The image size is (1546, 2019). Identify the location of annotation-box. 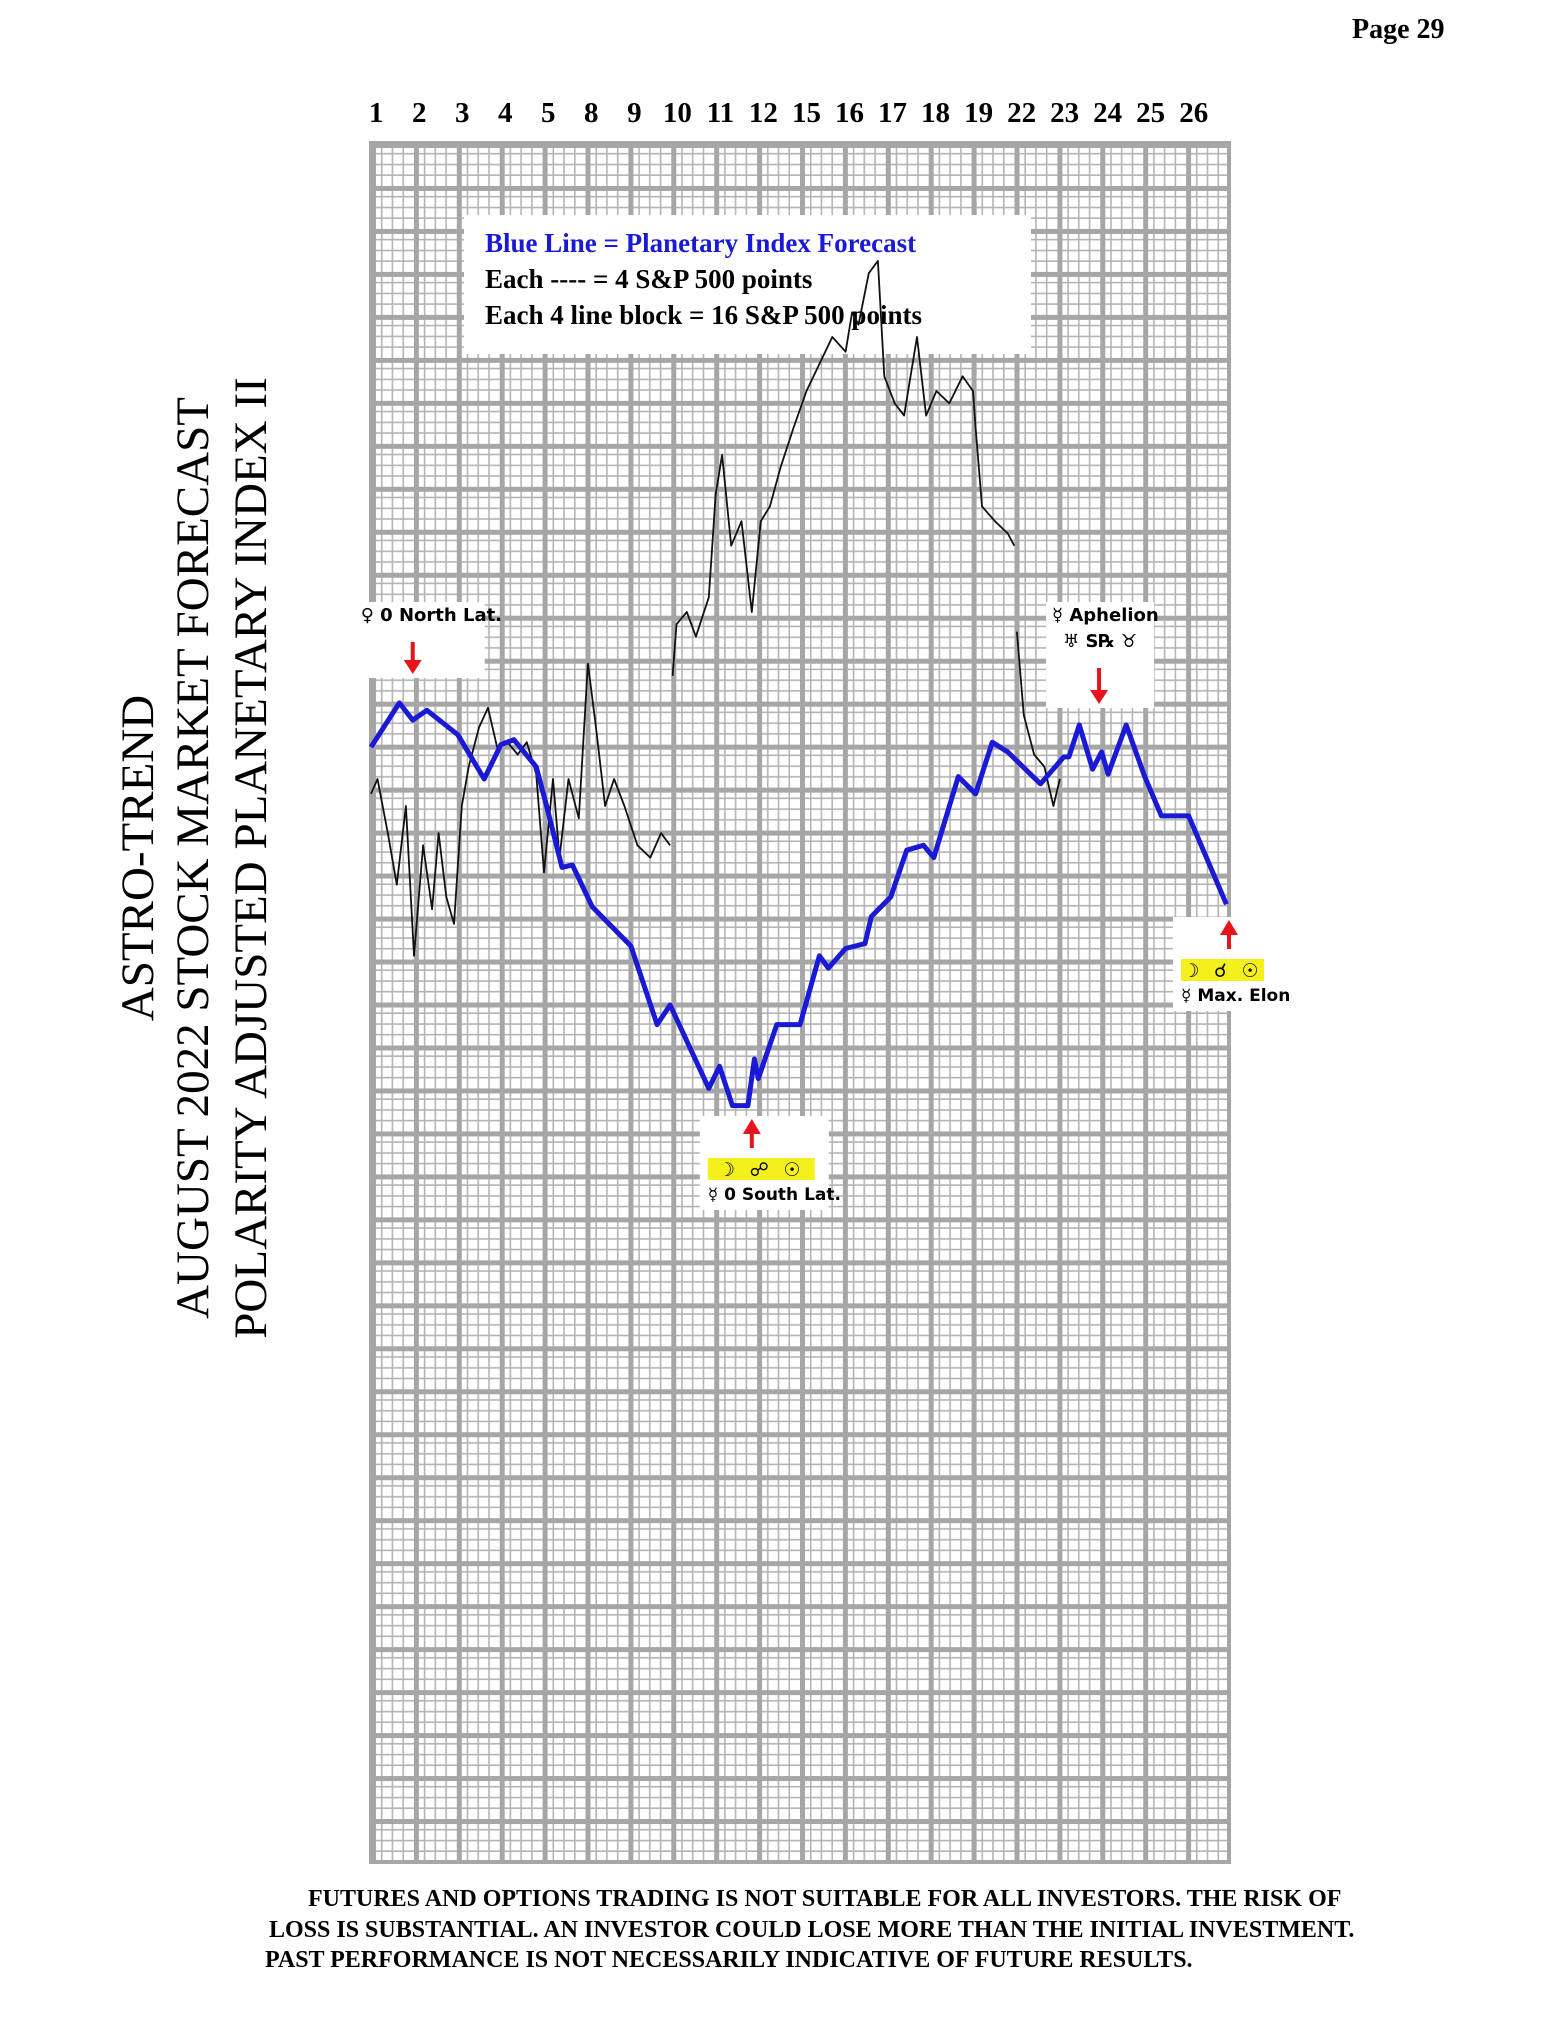
(419, 640).